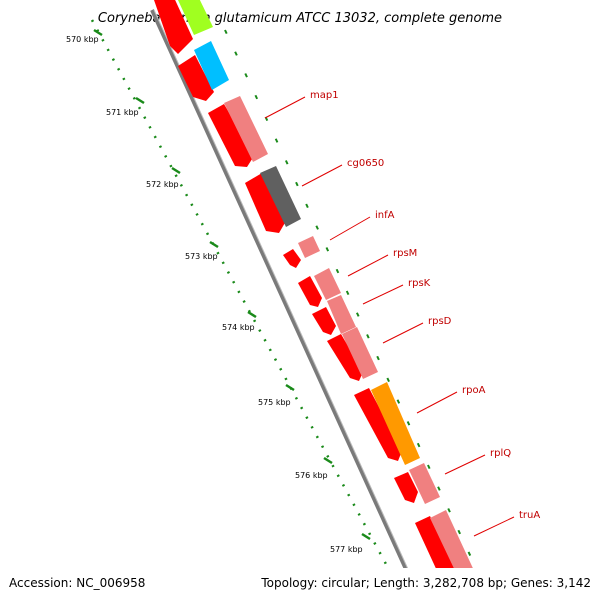 The image size is (600, 600). I want to click on feature-block-infA, so click(309, 247).